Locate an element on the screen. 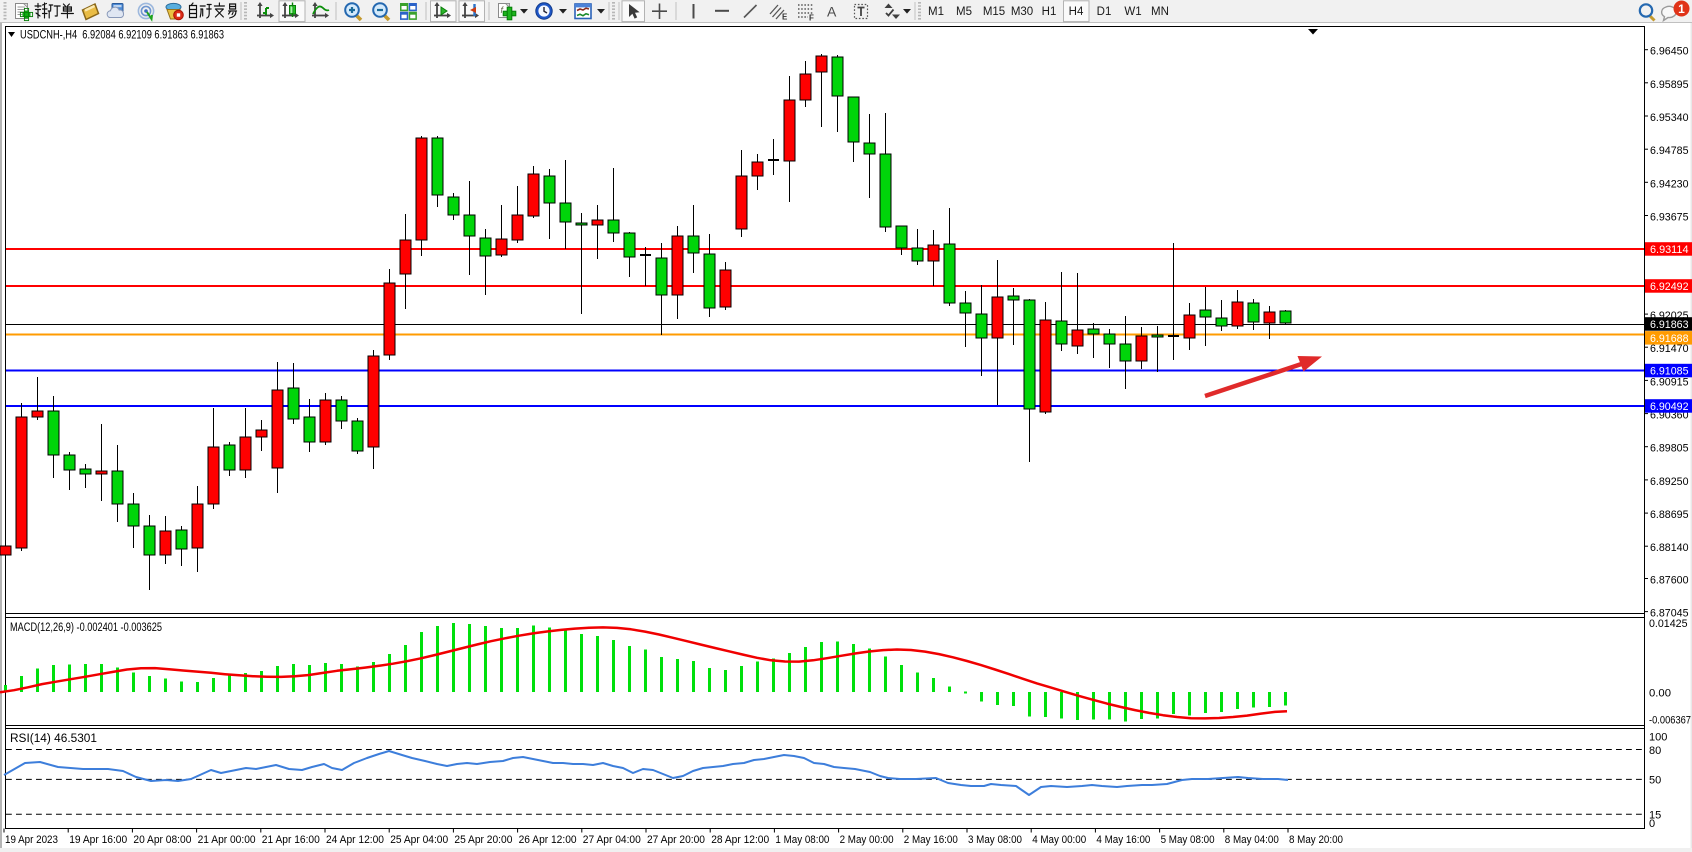 The image size is (1692, 852). svg-text: 6.91688 is located at coordinates (1669, 339).